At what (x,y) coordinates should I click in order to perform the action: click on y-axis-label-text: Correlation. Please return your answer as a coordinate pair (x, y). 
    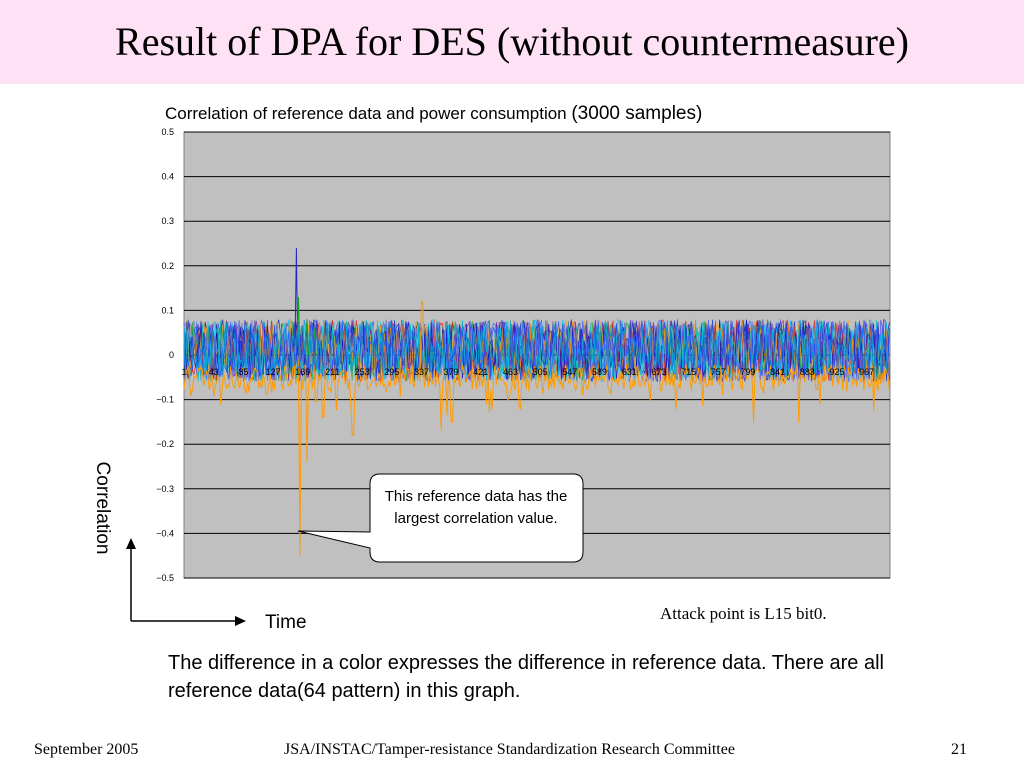
    Looking at the image, I should click on (102, 508).